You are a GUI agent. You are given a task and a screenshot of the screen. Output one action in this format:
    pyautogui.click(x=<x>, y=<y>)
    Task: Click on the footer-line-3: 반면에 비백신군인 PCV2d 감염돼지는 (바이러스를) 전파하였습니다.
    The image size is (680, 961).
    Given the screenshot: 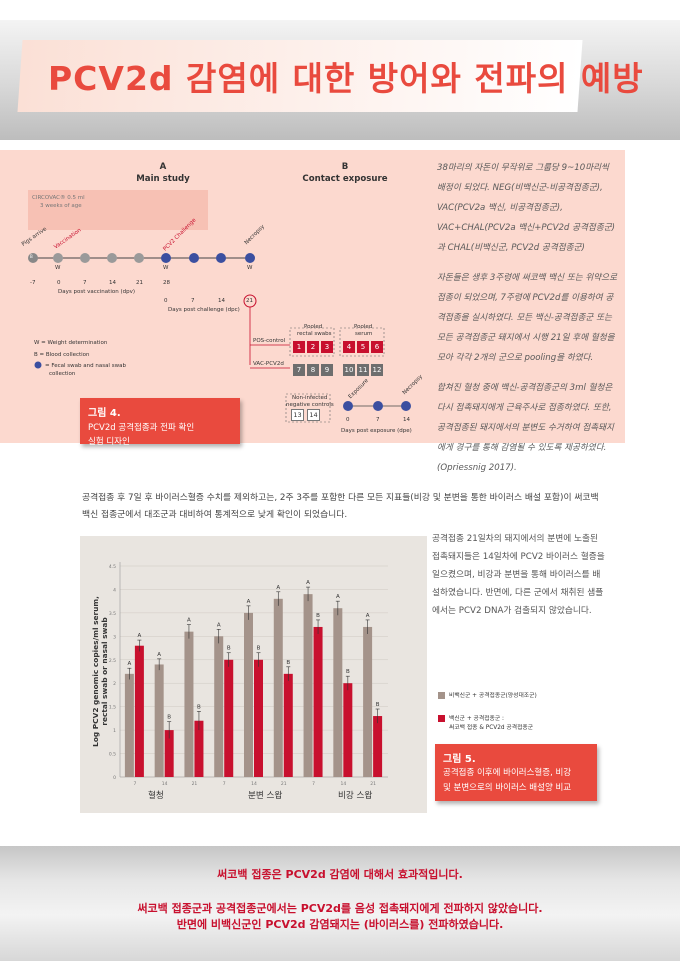 What is the action you would take?
    pyautogui.click(x=340, y=924)
    